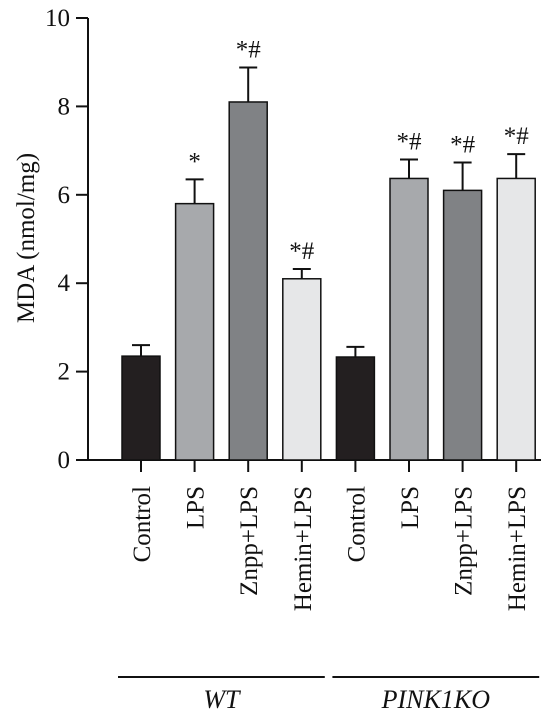 The image size is (551, 718). I want to click on significance-marker: *, so click(194, 161).